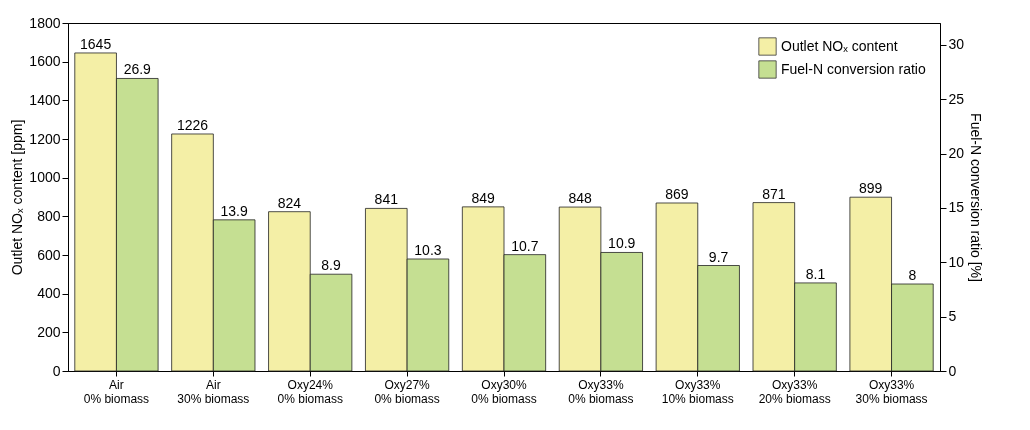 Image resolution: width=1030 pixels, height=430 pixels. Describe the element at coordinates (956, 44) in the screenshot. I see `y2-tick-label: 30` at that location.